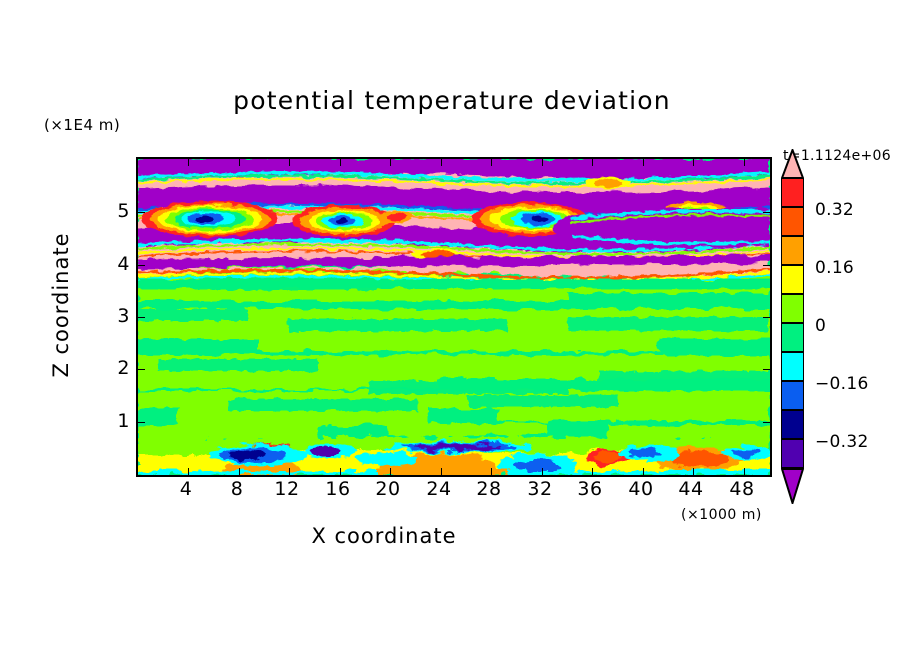 The width and height of the screenshot is (904, 654). What do you see at coordinates (123, 368) in the screenshot?
I see `y-tick-label: 2` at bounding box center [123, 368].